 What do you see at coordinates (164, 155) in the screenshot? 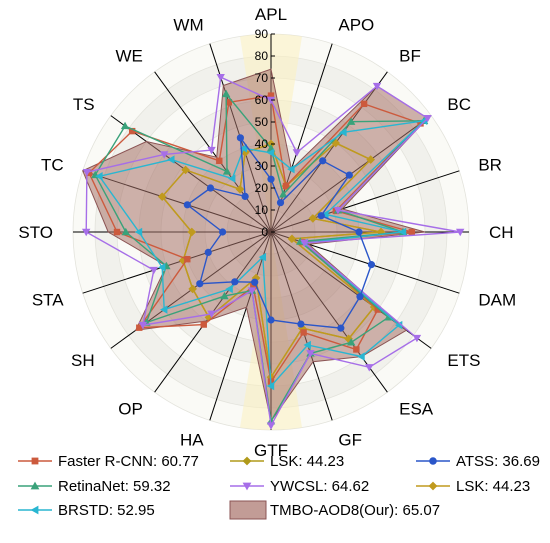
I see `marker-ywcsl-ts` at bounding box center [164, 155].